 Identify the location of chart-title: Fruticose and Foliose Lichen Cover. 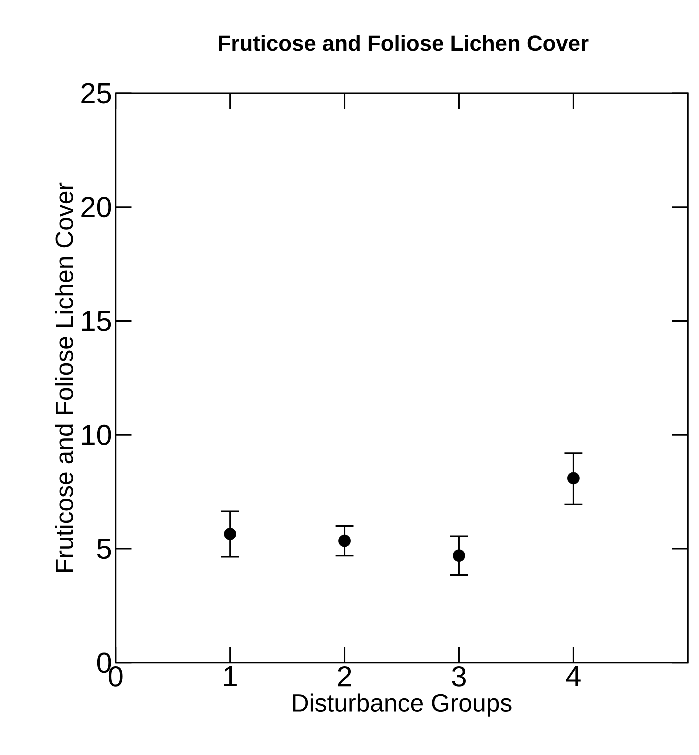
(404, 43).